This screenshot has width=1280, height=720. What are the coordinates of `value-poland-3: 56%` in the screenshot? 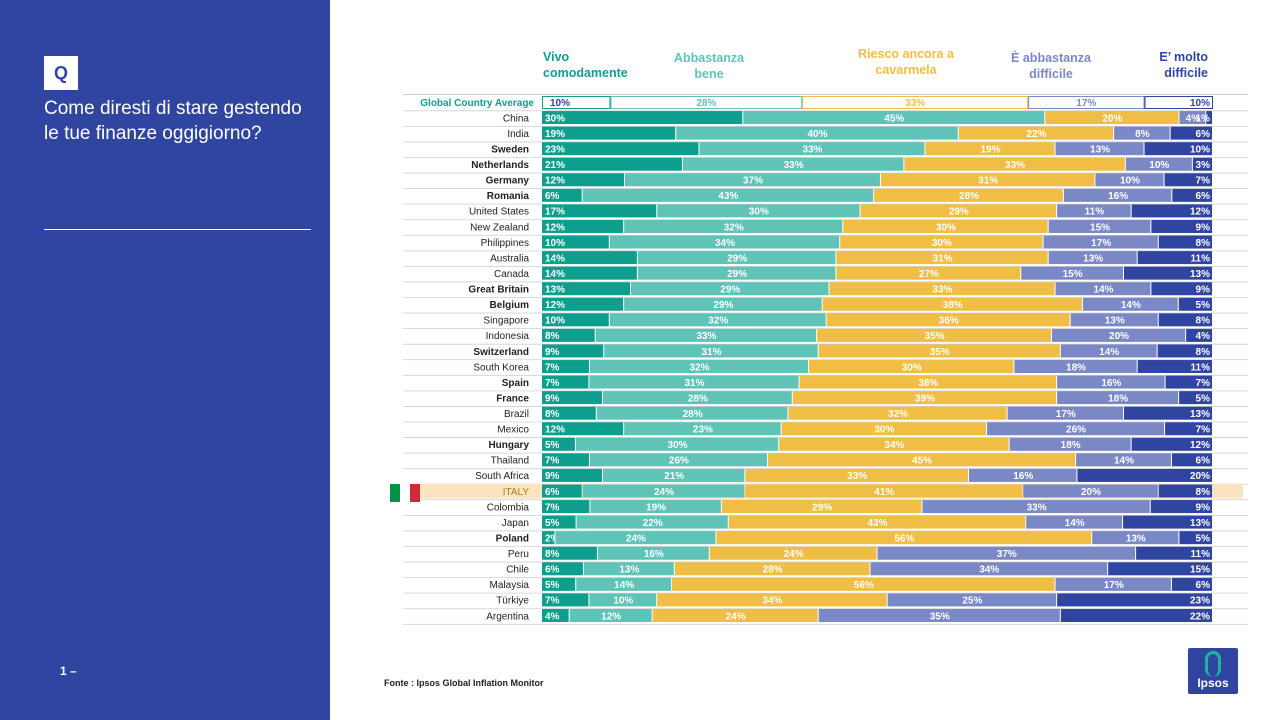 It's located at (904, 538).